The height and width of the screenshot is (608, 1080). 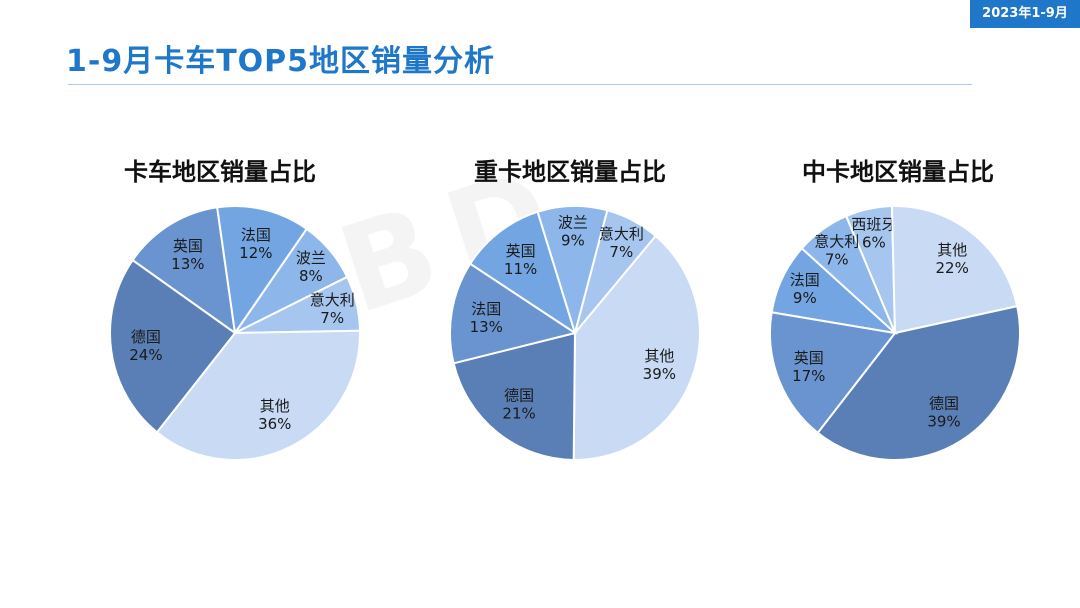 I want to click on page-title: 1-9月卡车TOP5地区销量分析, so click(x=281, y=61).